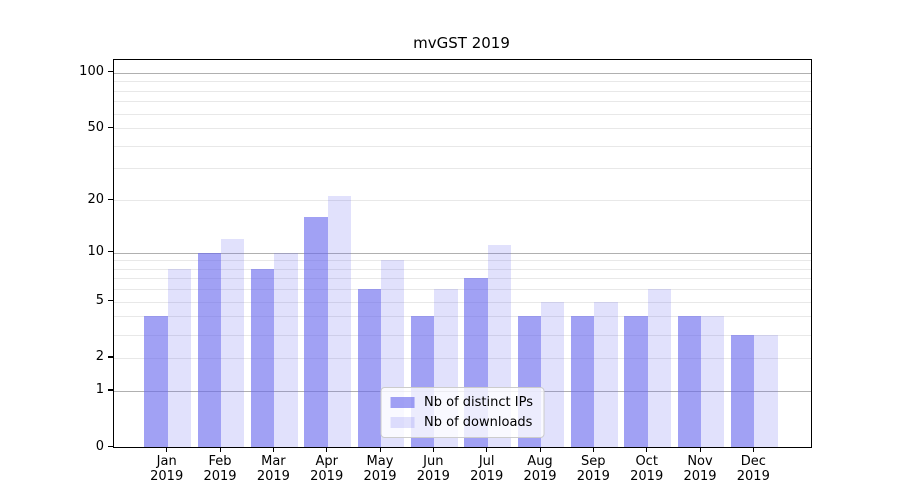 The height and width of the screenshot is (500, 900). I want to click on bar-jan-downloads, so click(179, 357).